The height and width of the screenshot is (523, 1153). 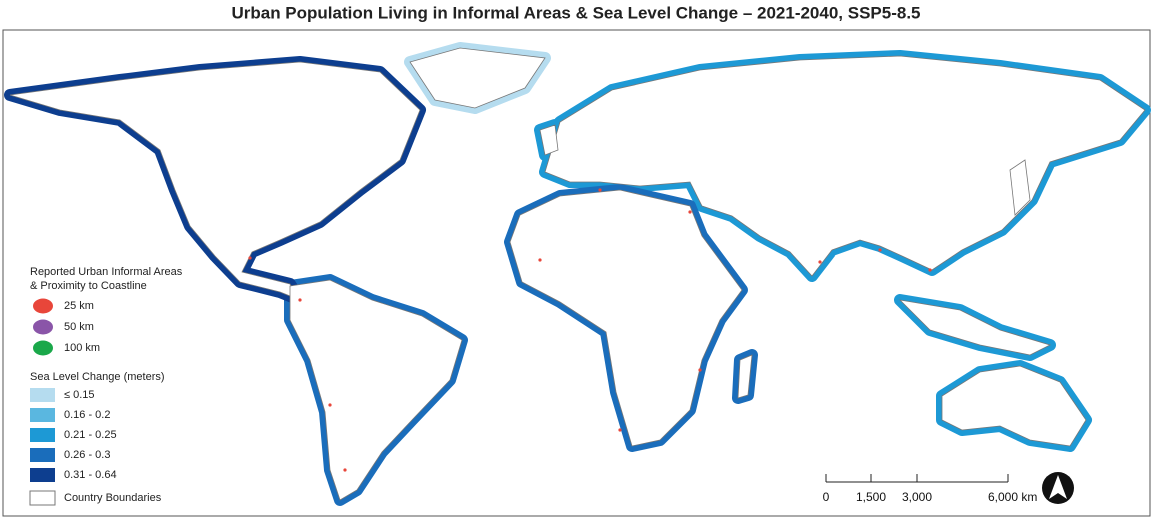 What do you see at coordinates (1058, 488) in the screenshot?
I see `north-arrow` at bounding box center [1058, 488].